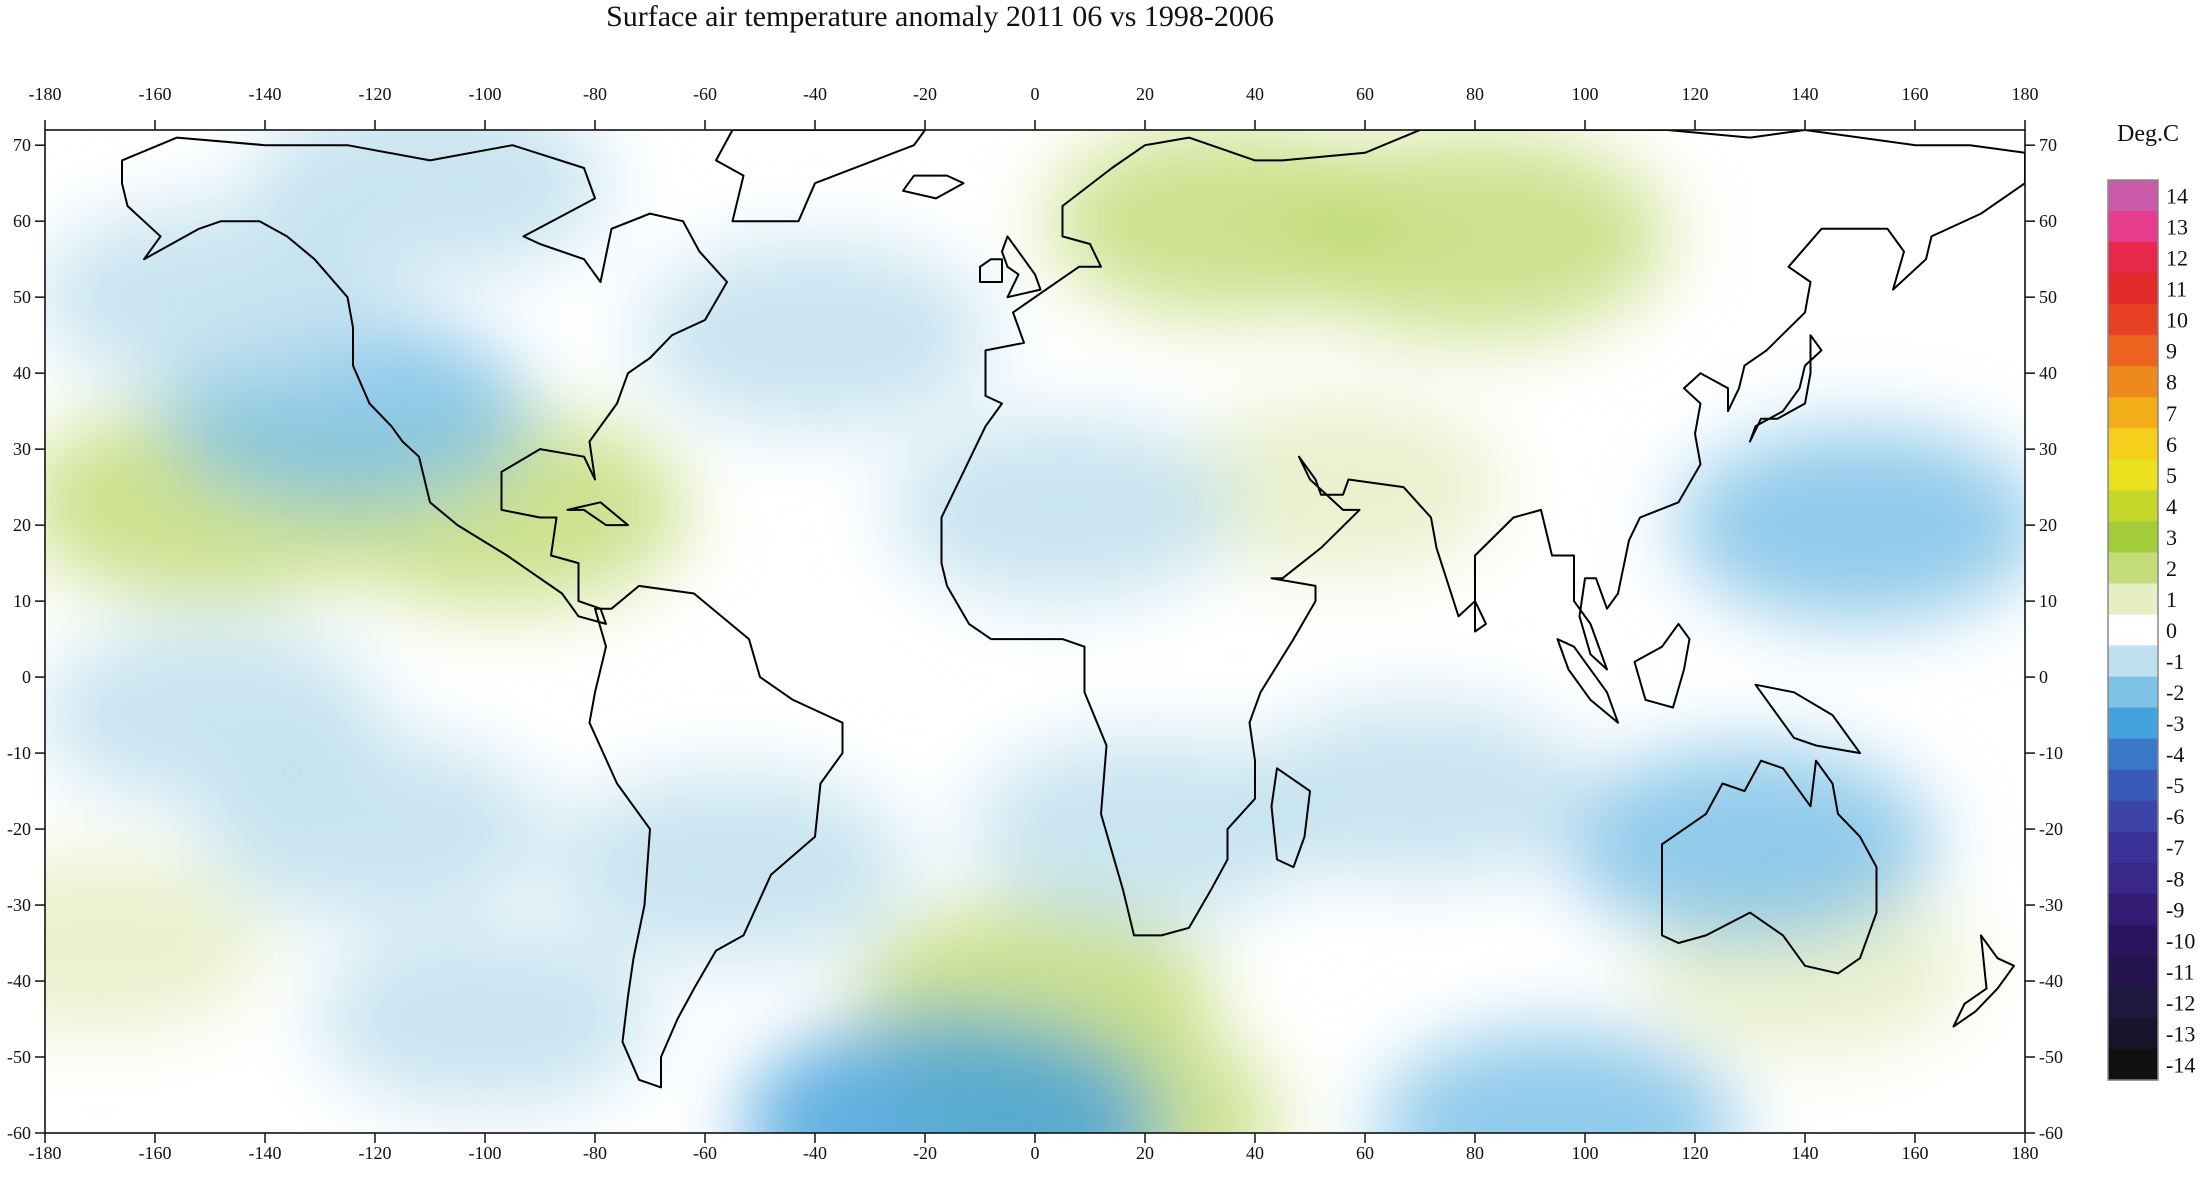 Image resolution: width=2200 pixels, height=1185 pixels. Describe the element at coordinates (2177, 227) in the screenshot. I see `colorbar-level-label: 13` at that location.